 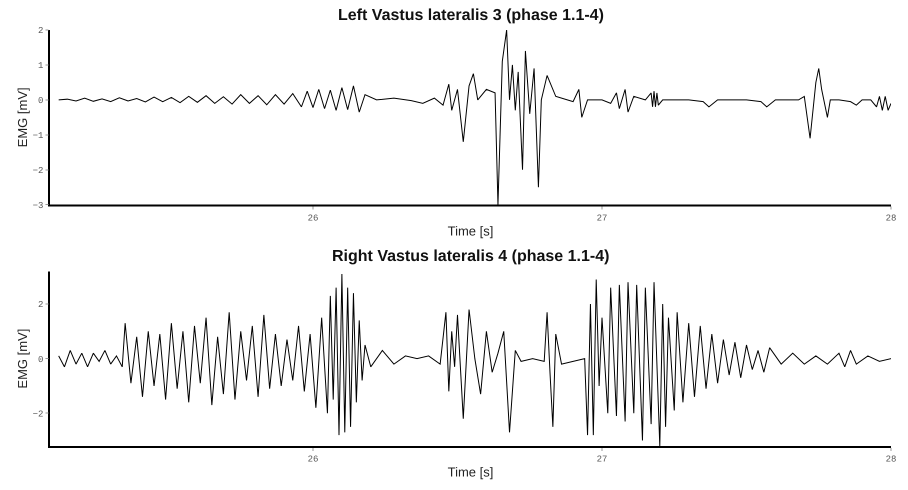 What do you see at coordinates (471, 256) in the screenshot?
I see `chart-title: Right Vastus lateralis 4 (phase 1.1-4)` at bounding box center [471, 256].